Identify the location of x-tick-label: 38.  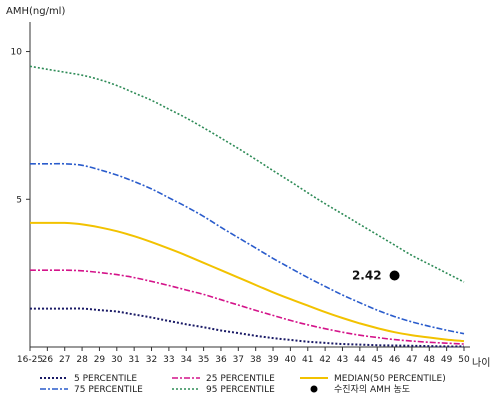
(256, 360).